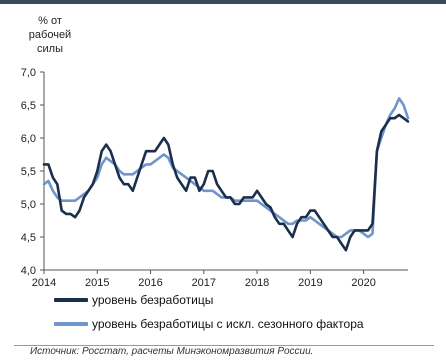 Image resolution: width=446 pixels, height=361 pixels. I want to click on x-tick-label: 2014, so click(44, 283).